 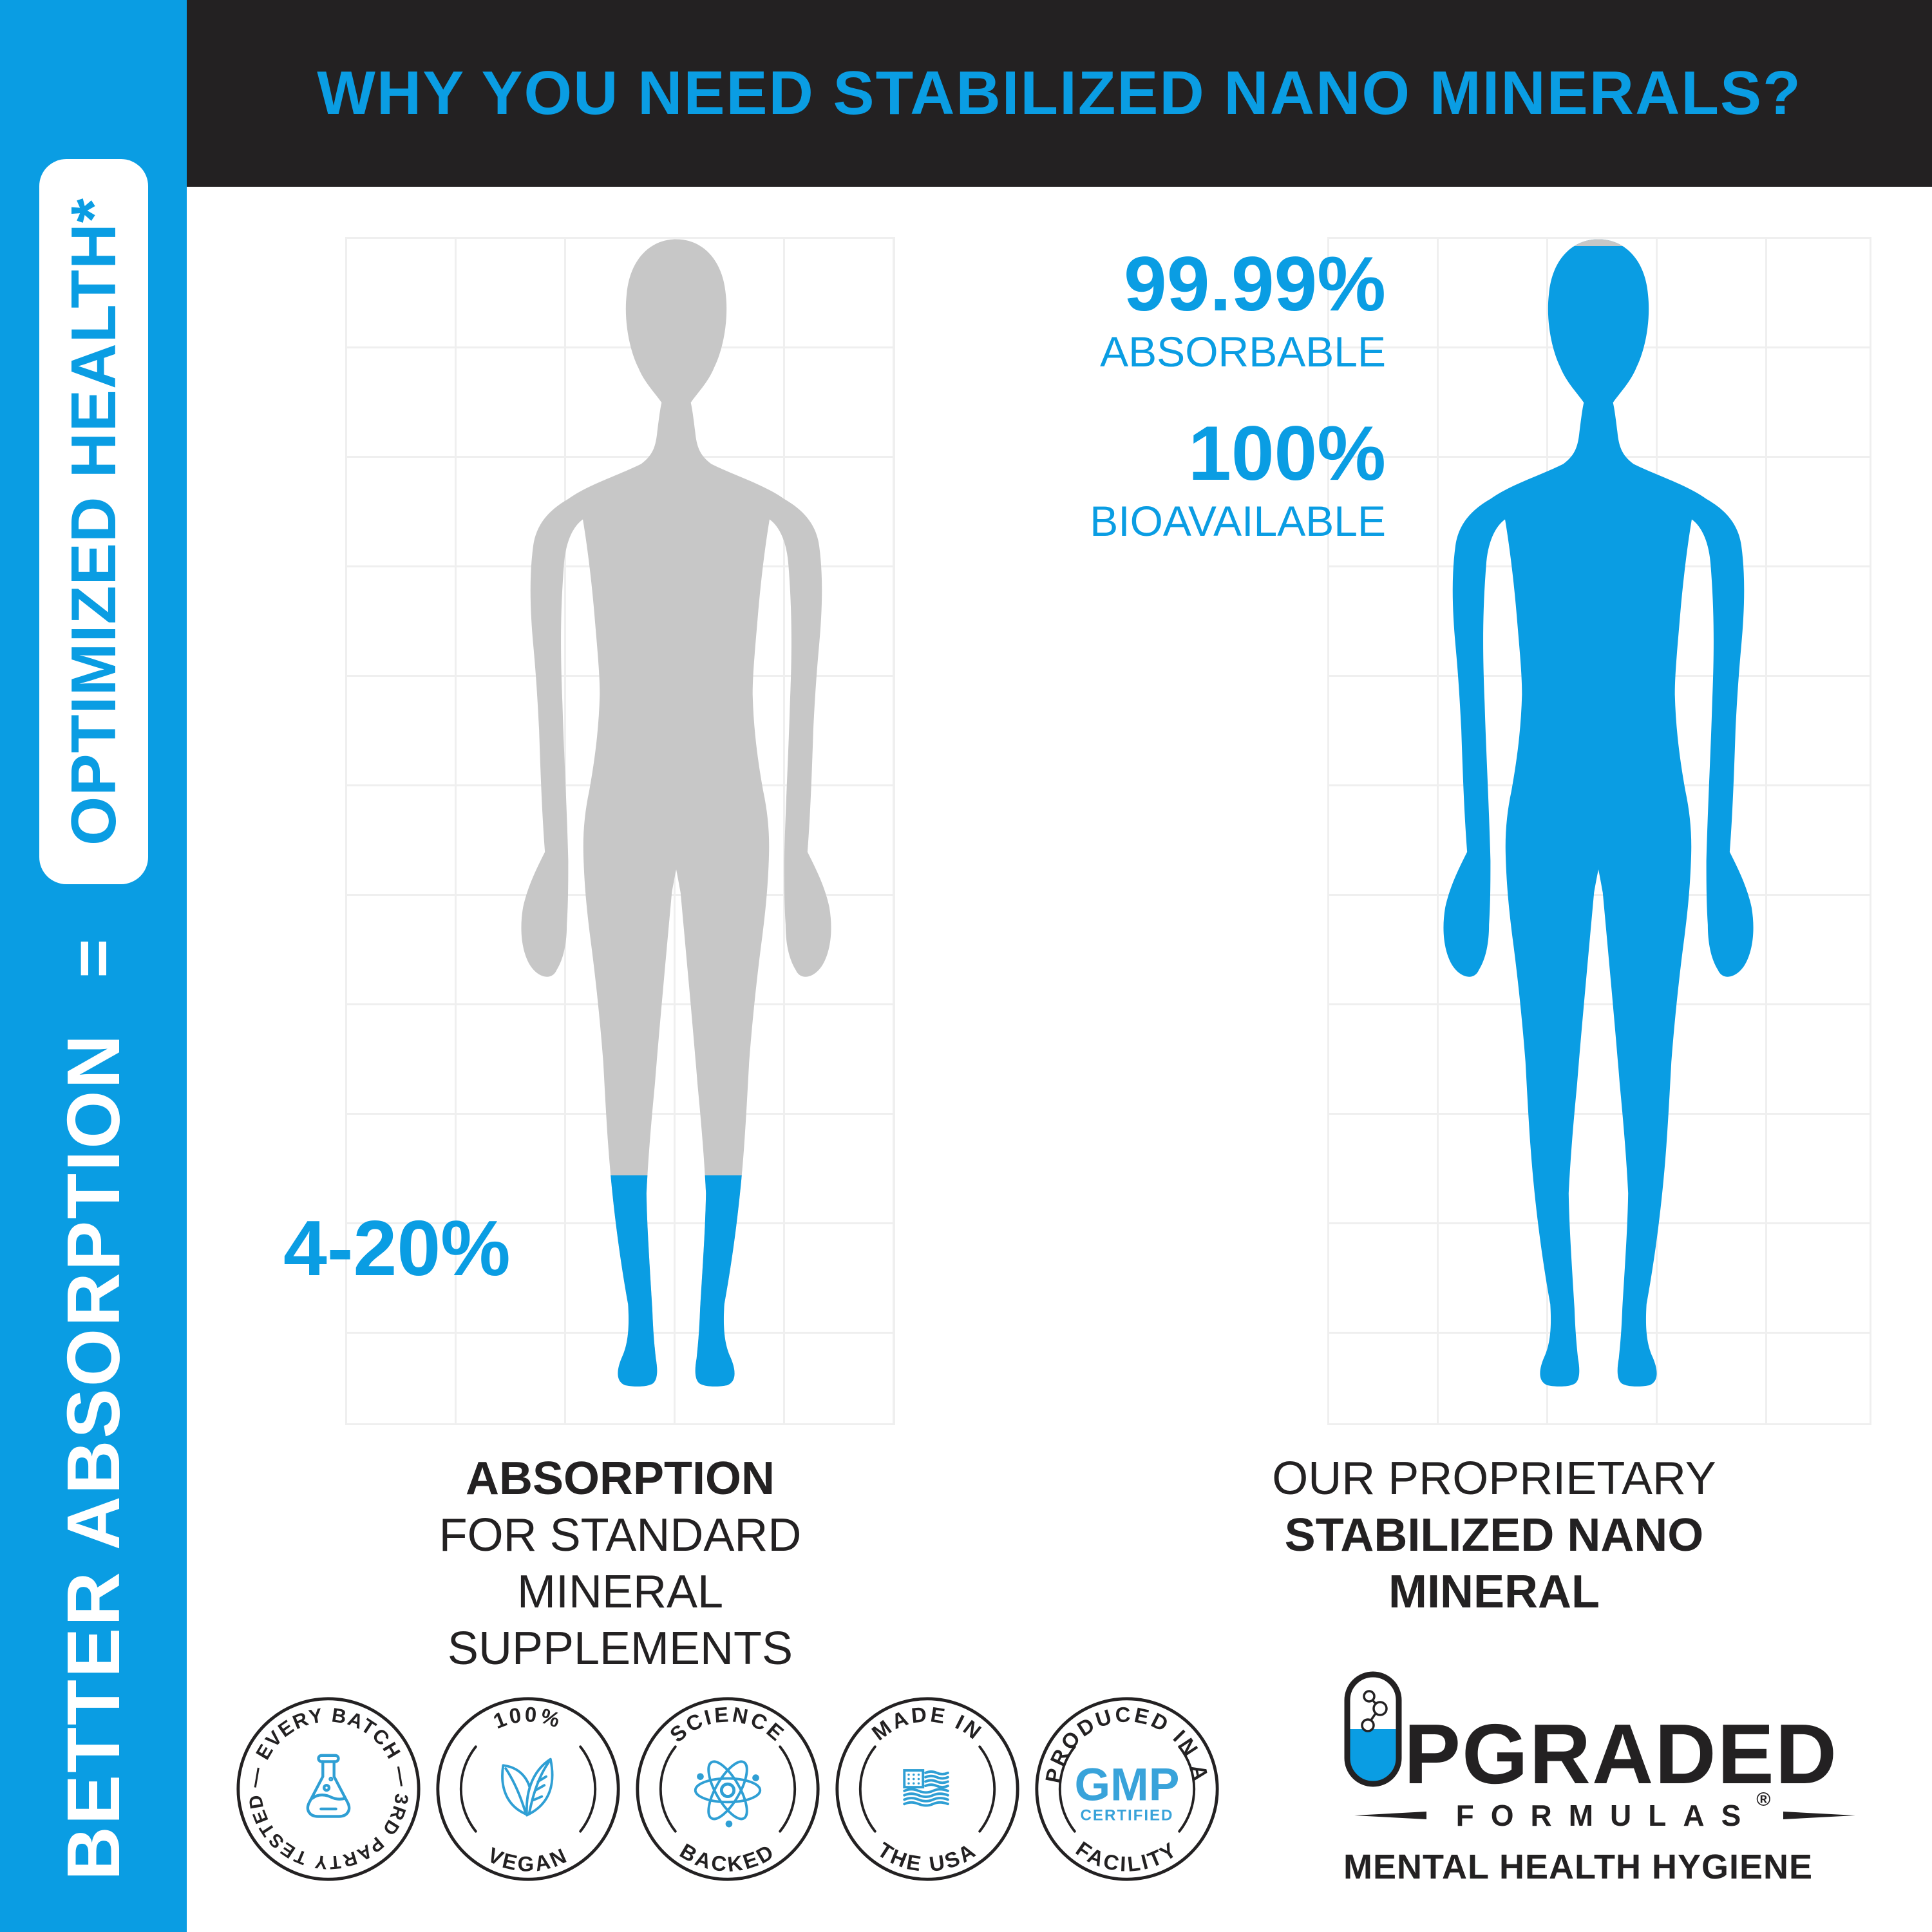 I want to click on gmp-text: GMP, so click(x=1127, y=1785).